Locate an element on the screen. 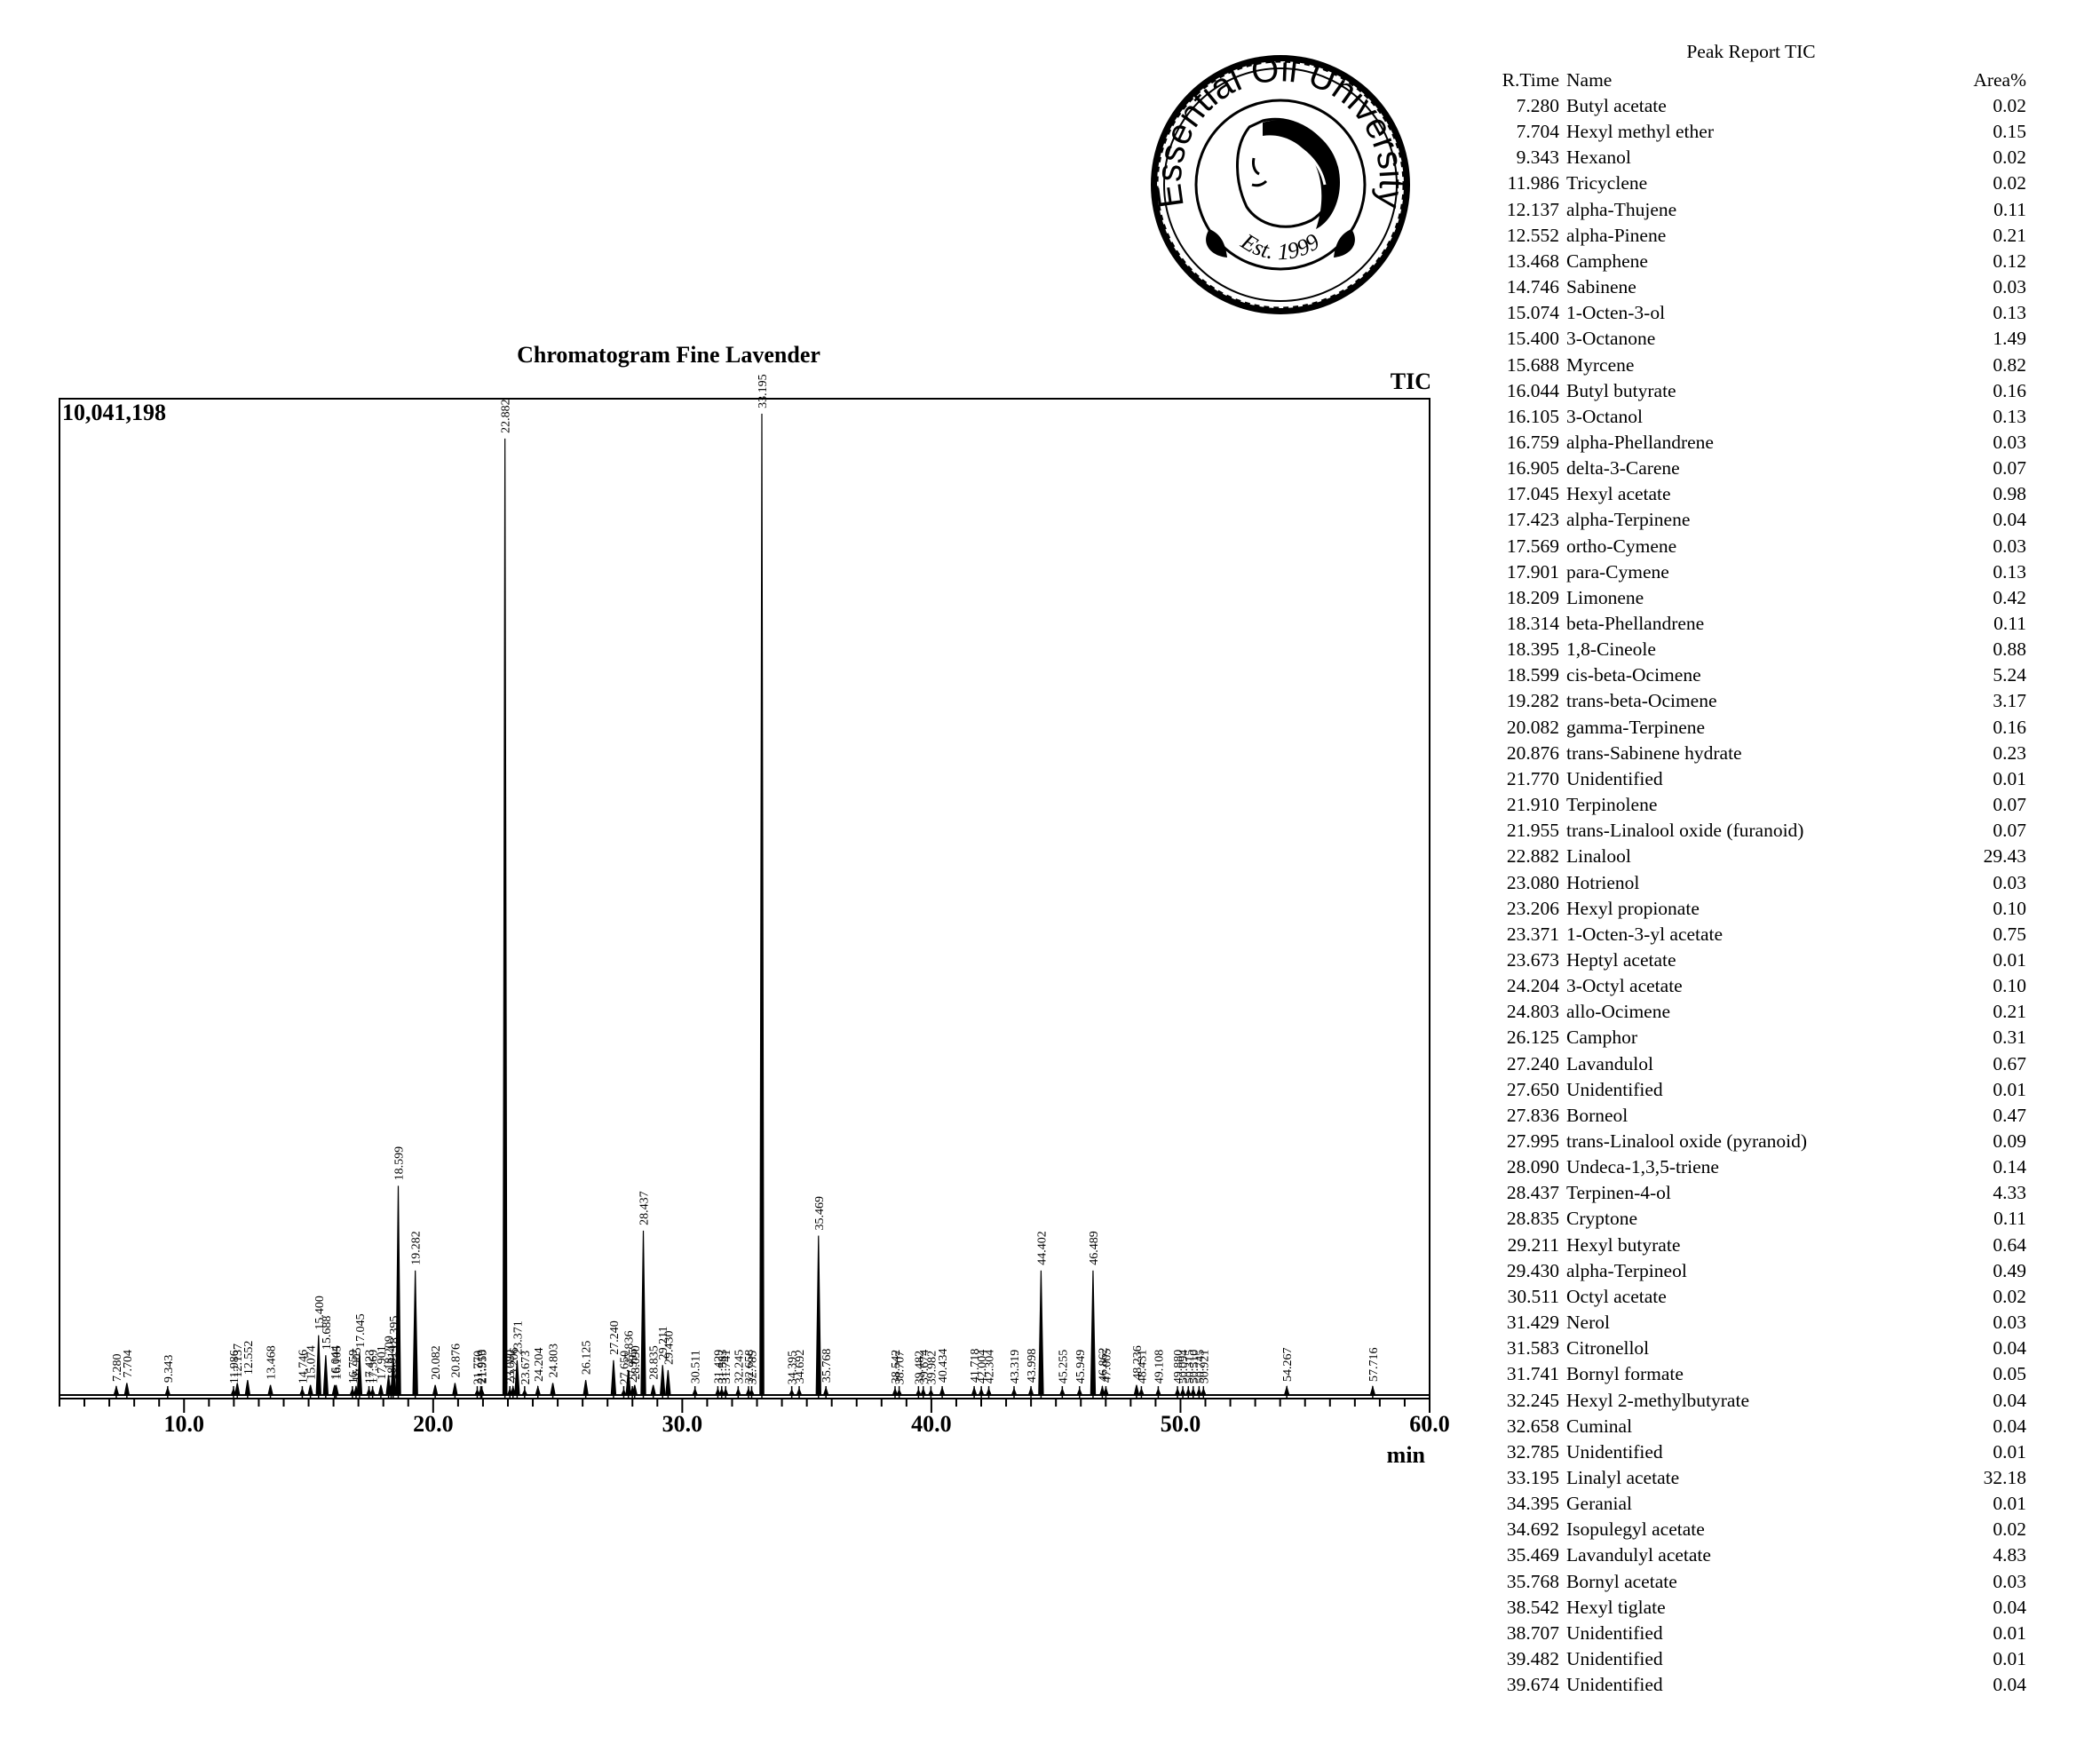  row-name: alpha-Pinene is located at coordinates (1616, 235).